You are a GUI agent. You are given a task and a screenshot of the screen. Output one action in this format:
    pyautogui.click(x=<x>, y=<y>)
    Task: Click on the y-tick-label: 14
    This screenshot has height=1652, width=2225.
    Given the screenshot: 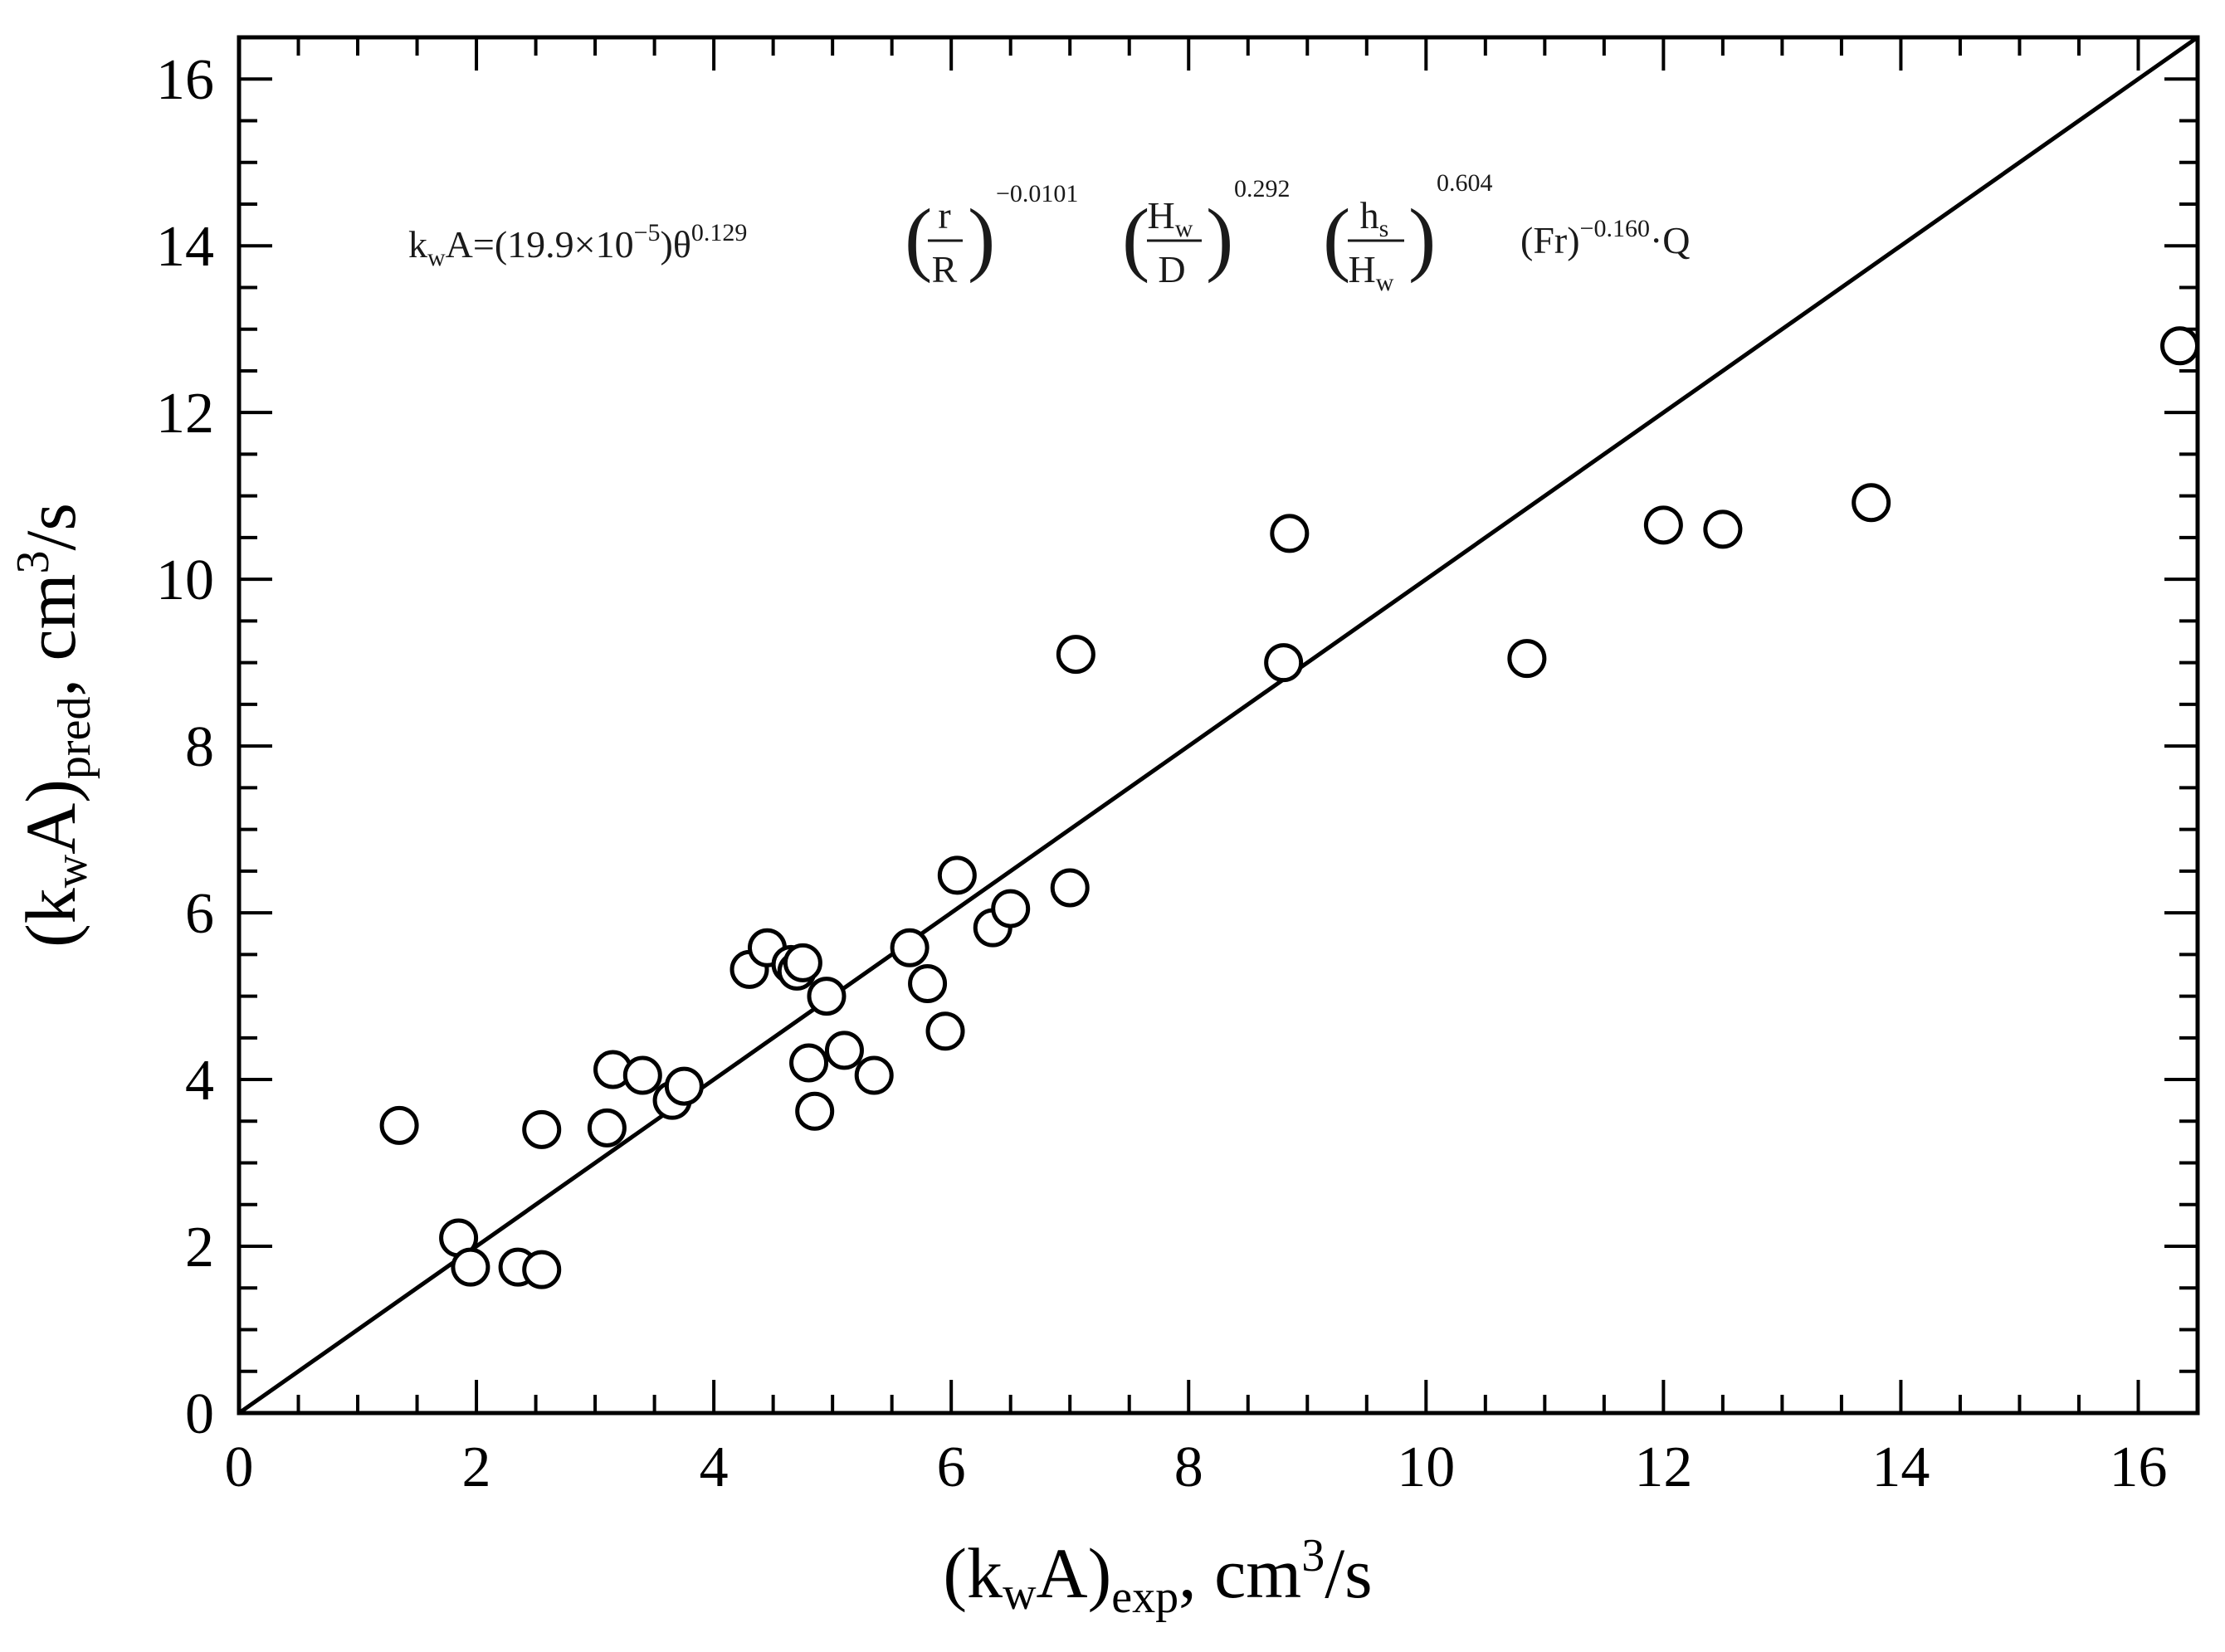 What is the action you would take?
    pyautogui.click(x=185, y=247)
    